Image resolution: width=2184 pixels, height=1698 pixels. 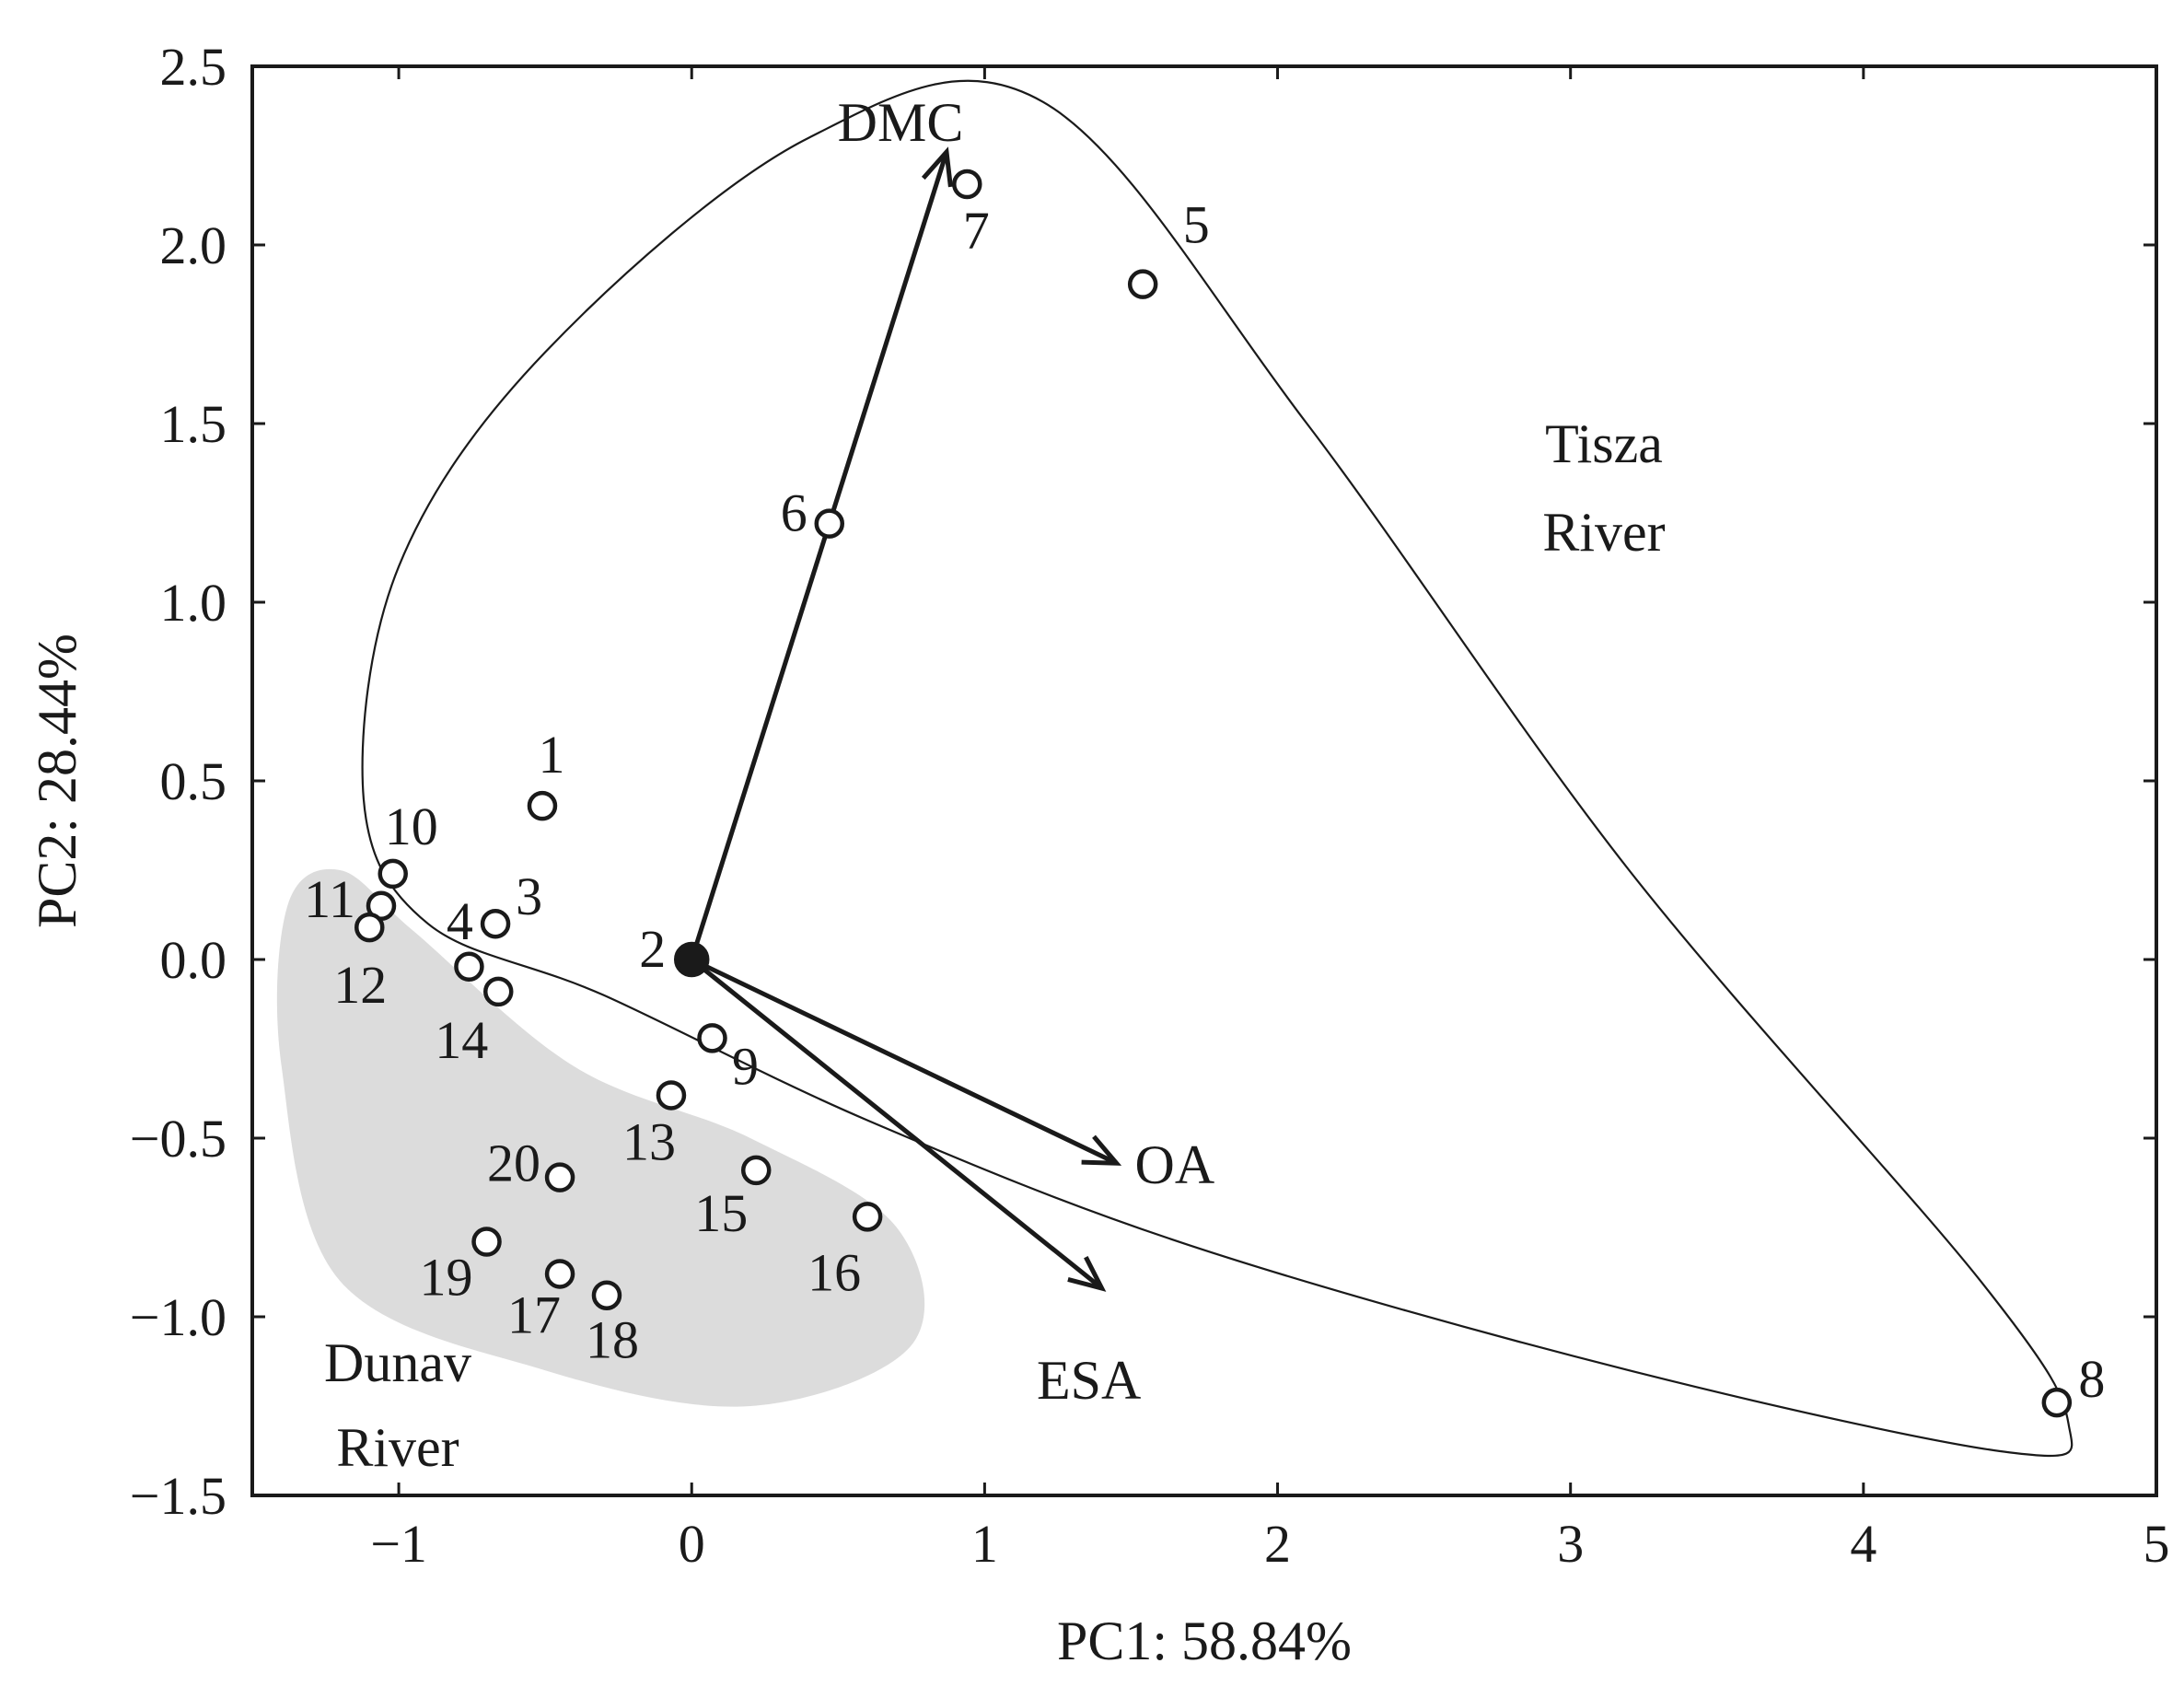 I want to click on dunav-label-line1: Dunav, so click(x=397, y=1362).